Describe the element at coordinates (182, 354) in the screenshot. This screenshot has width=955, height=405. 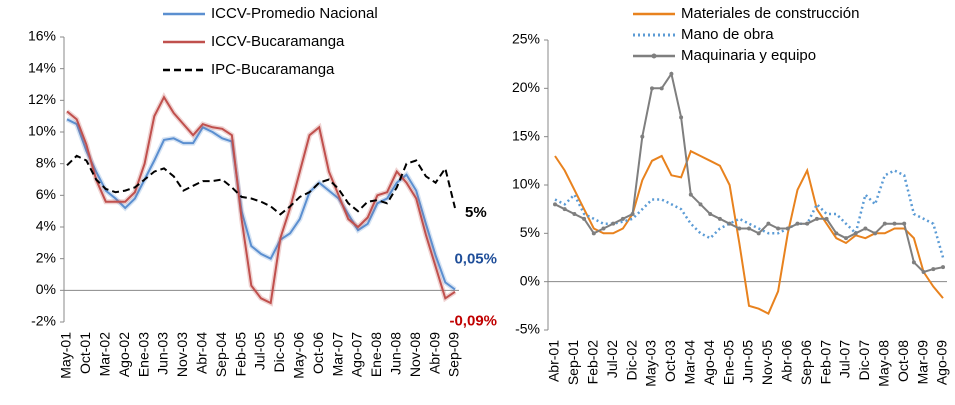
I see `x-tick-label: Nov-03` at that location.